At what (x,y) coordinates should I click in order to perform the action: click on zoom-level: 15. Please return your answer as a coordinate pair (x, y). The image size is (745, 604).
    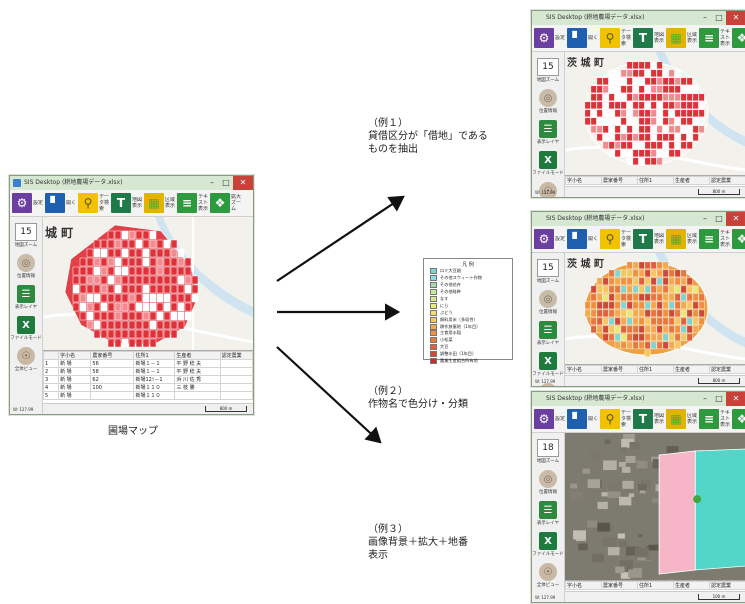
    Looking at the image, I should click on (26, 232).